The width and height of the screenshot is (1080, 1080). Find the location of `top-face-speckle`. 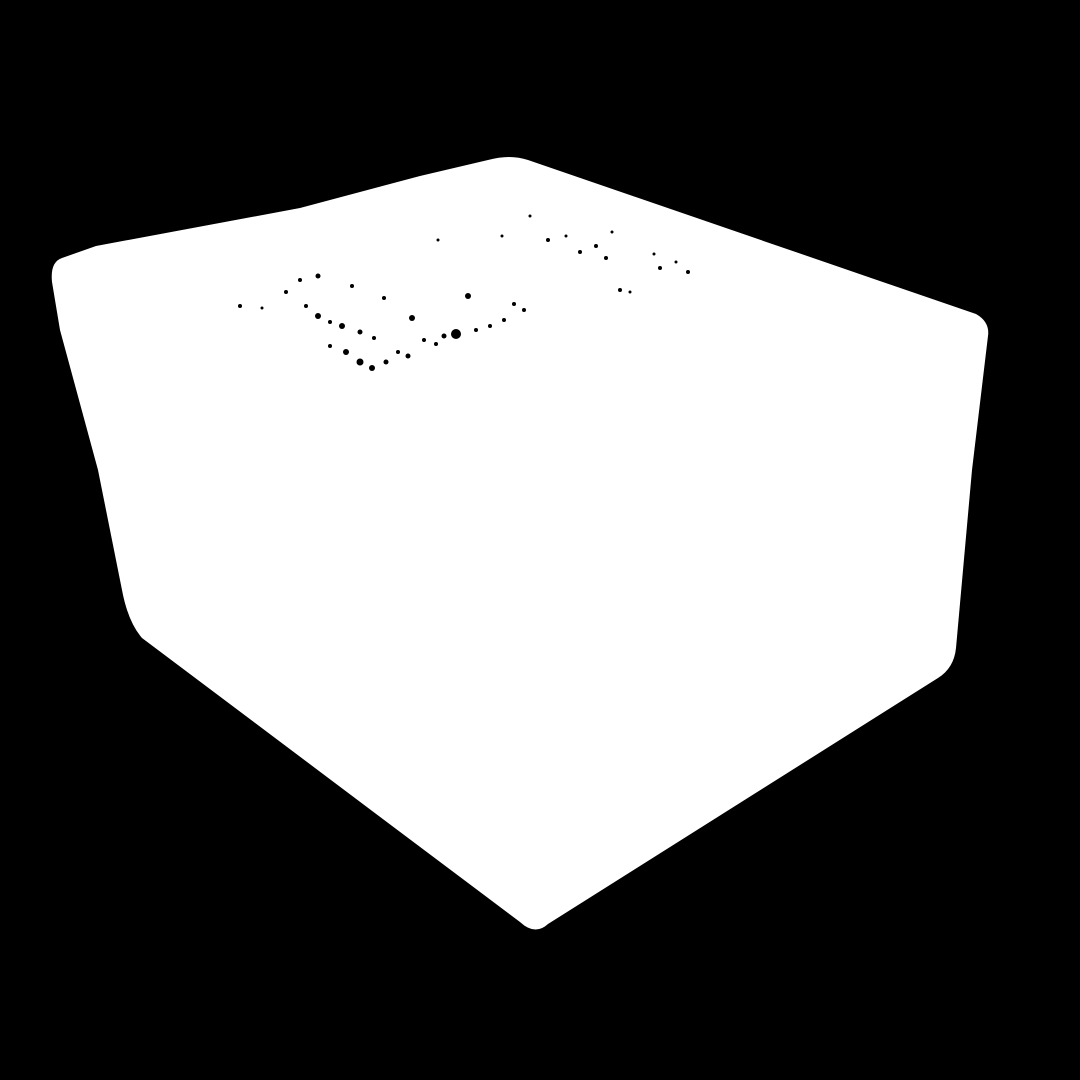

top-face-speckle is located at coordinates (464, 292).